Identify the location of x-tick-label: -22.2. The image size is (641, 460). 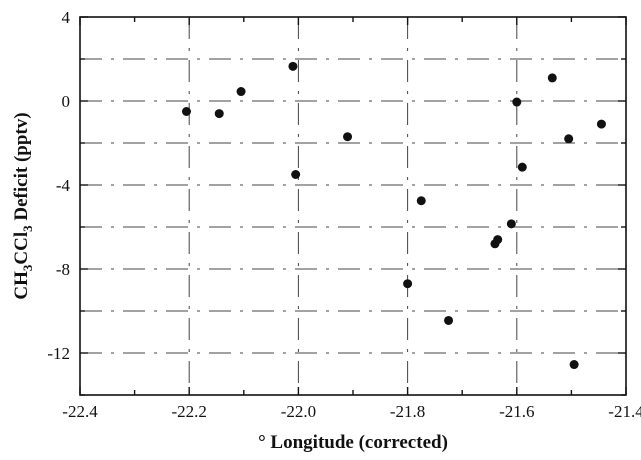
(188, 411).